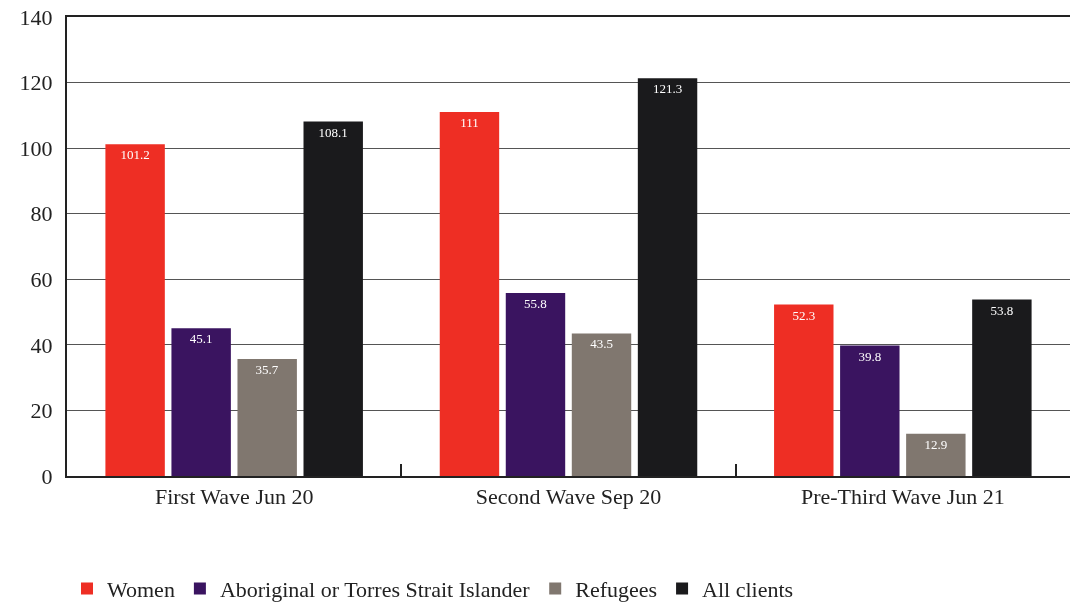  Describe the element at coordinates (36, 17) in the screenshot. I see `y-tick-label: 140` at that location.